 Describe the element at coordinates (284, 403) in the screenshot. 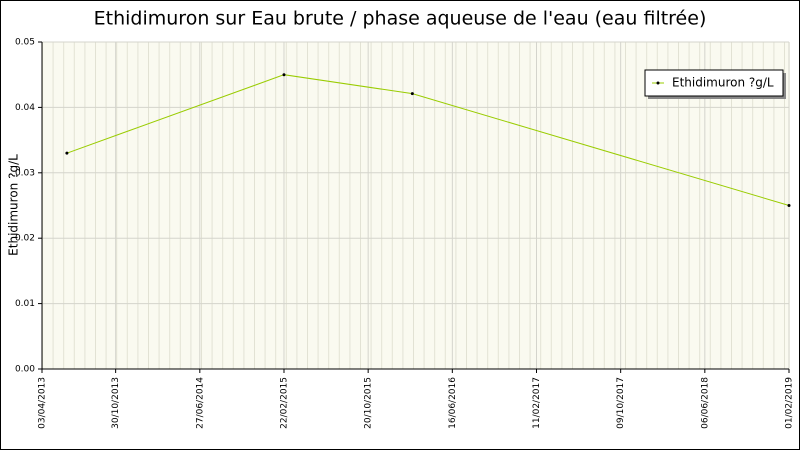

I see `x-tick-label: 22/02/2015` at that location.